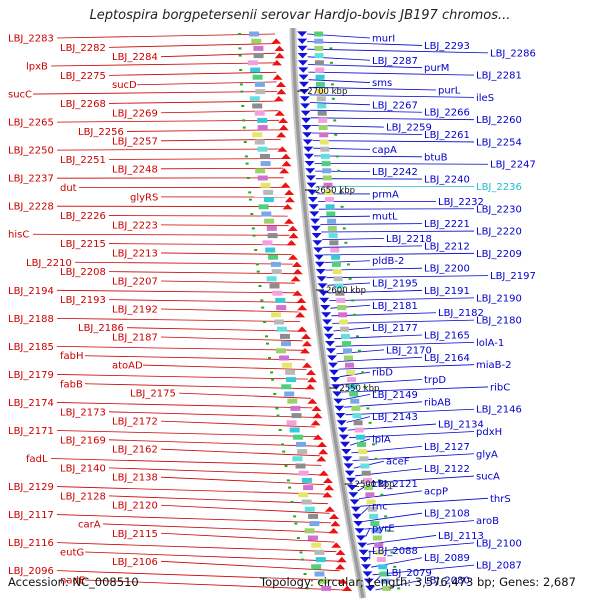 This screenshot has height=600, width=600. What do you see at coordinates (499, 254) in the screenshot?
I see `right-gene-label: LBJ_2209` at bounding box center [499, 254].